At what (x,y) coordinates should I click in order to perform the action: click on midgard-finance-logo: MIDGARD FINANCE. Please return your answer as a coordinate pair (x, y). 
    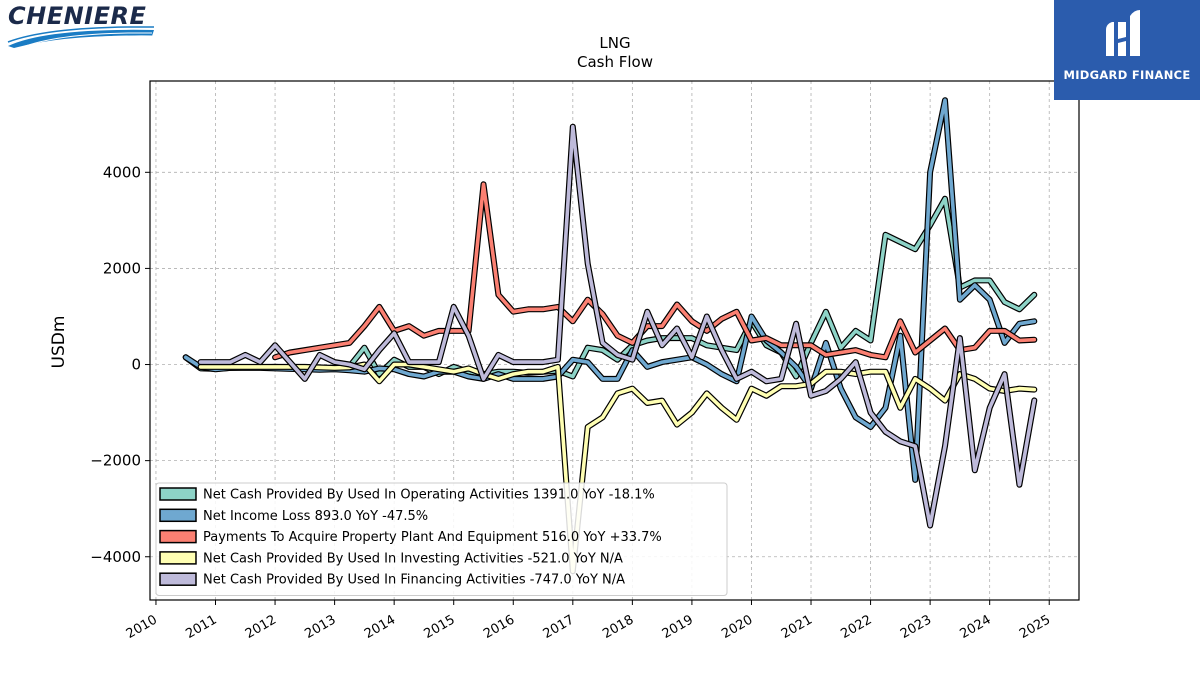
    Looking at the image, I should click on (1127, 50).